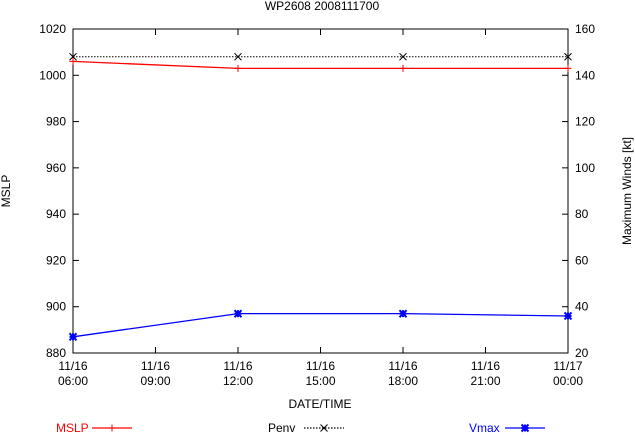 The image size is (635, 437). What do you see at coordinates (585, 29) in the screenshot?
I see `y2-tick-label: 160` at bounding box center [585, 29].